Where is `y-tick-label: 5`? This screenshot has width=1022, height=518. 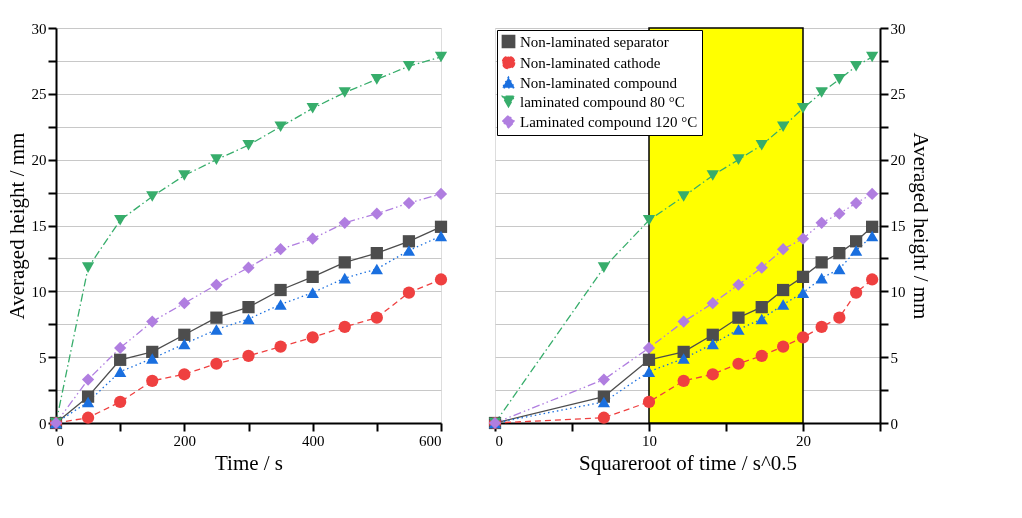
y-tick-label: 5 is located at coordinates (43, 357).